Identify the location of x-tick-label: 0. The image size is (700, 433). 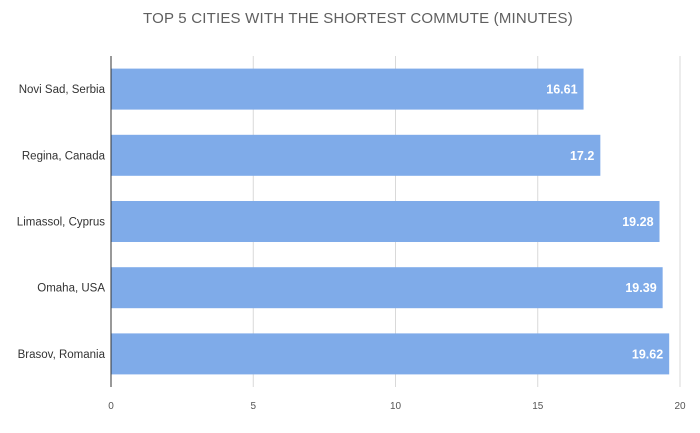
(111, 406).